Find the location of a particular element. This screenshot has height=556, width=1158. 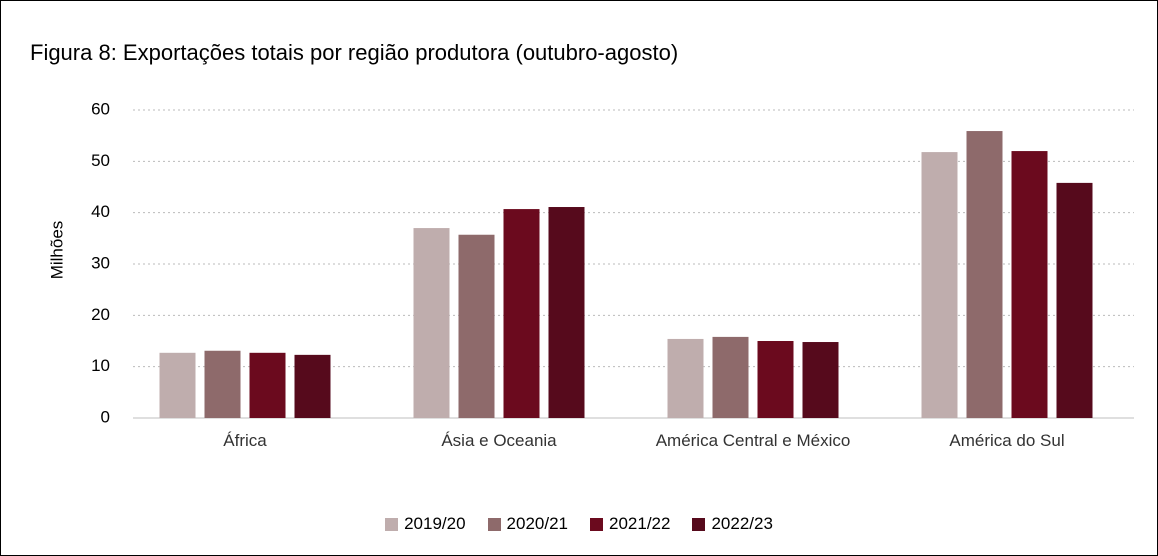

legend-label: 2020/21 is located at coordinates (537, 523).